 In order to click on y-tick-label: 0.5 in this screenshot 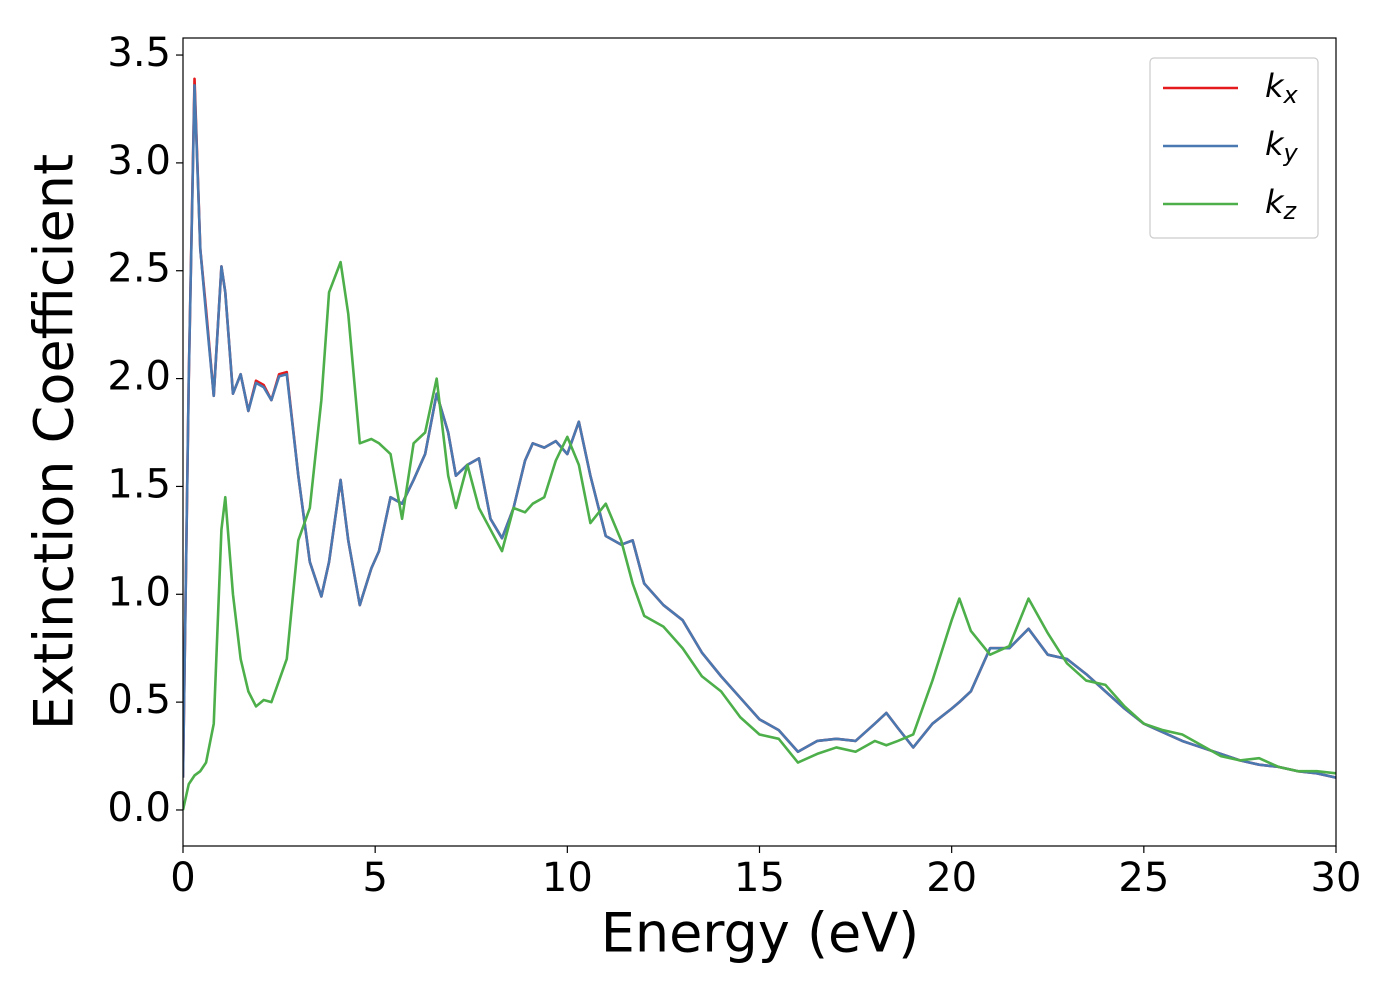, I will do `click(139, 700)`.